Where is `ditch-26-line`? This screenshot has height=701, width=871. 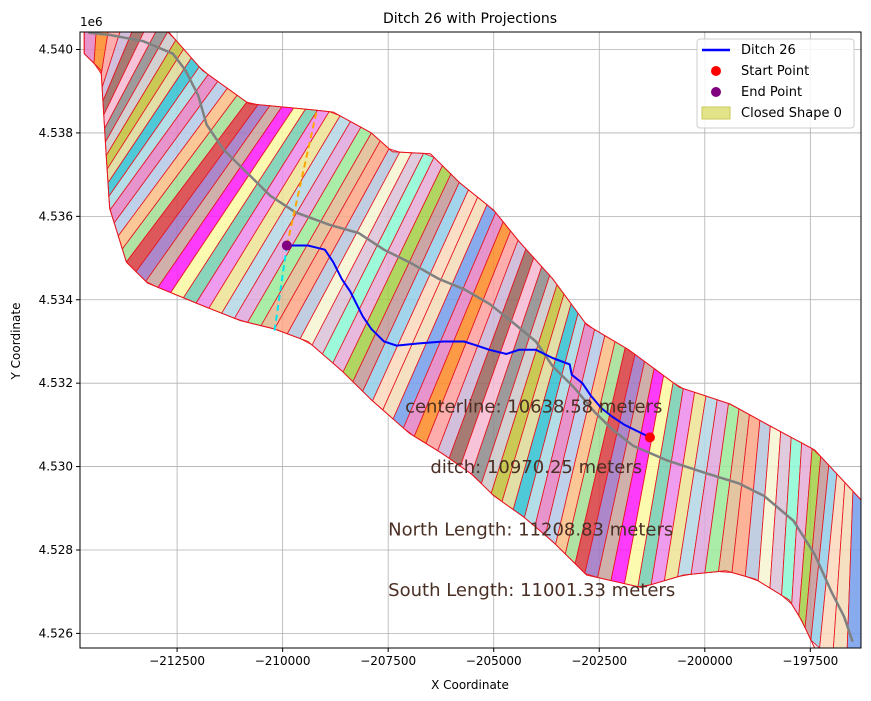
ditch-26-line is located at coordinates (468, 341).